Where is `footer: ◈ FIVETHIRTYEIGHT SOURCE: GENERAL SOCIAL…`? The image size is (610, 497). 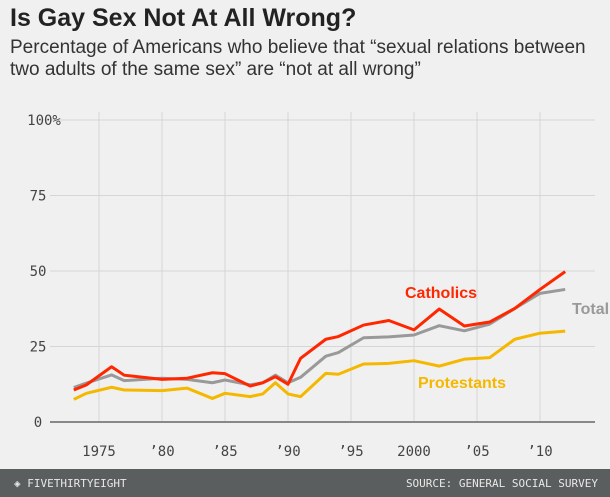
footer: ◈ FIVETHIRTYEIGHT SOURCE: GENERAL SOCIAL… is located at coordinates (305, 483).